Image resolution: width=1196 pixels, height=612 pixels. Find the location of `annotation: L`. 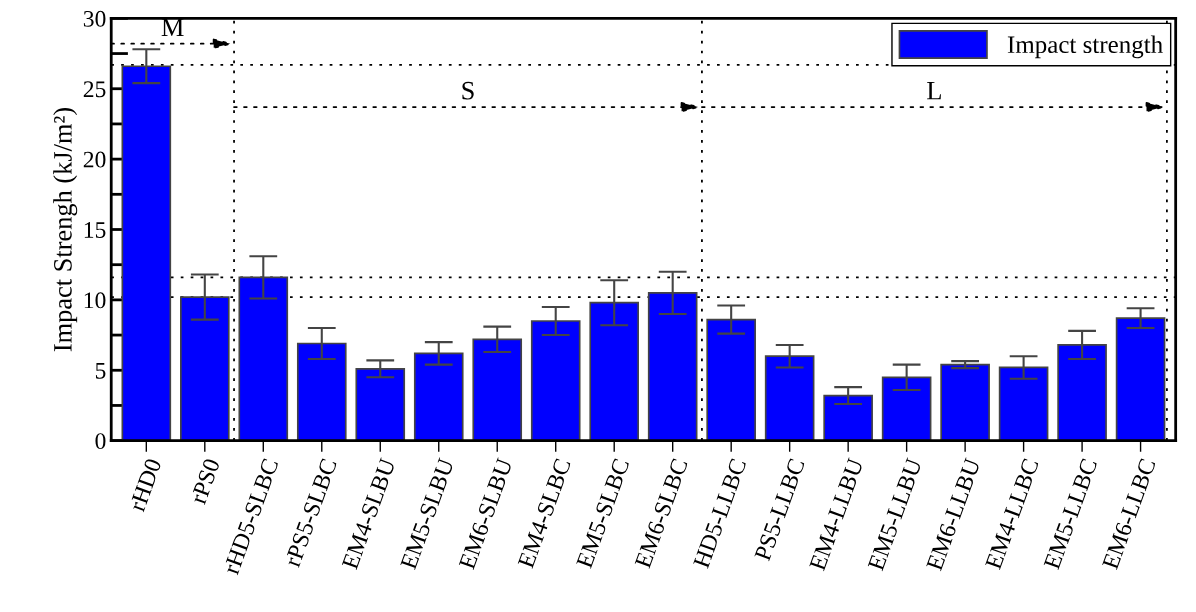

annotation: L is located at coordinates (934, 91).